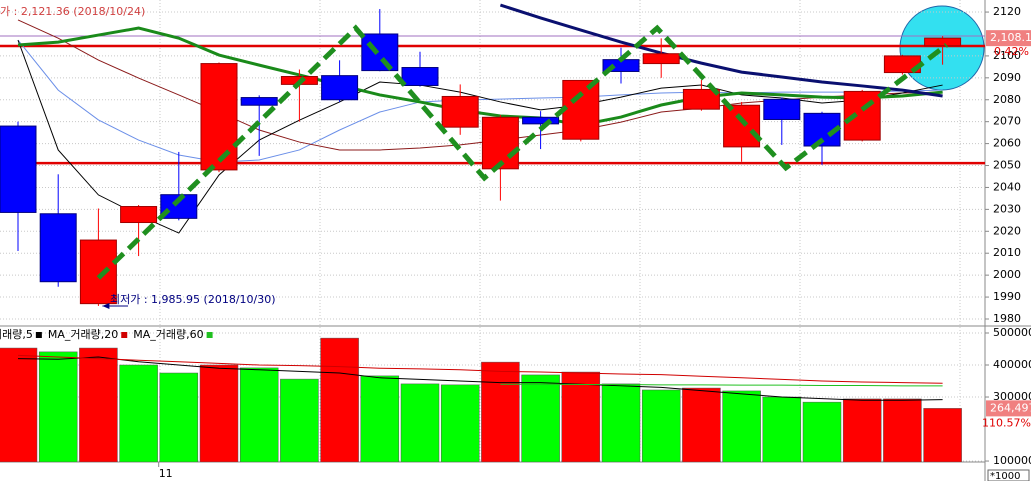 The image size is (1031, 481). What do you see at coordinates (1007, 252) in the screenshot?
I see `y-tick-label: 2010` at bounding box center [1007, 252].